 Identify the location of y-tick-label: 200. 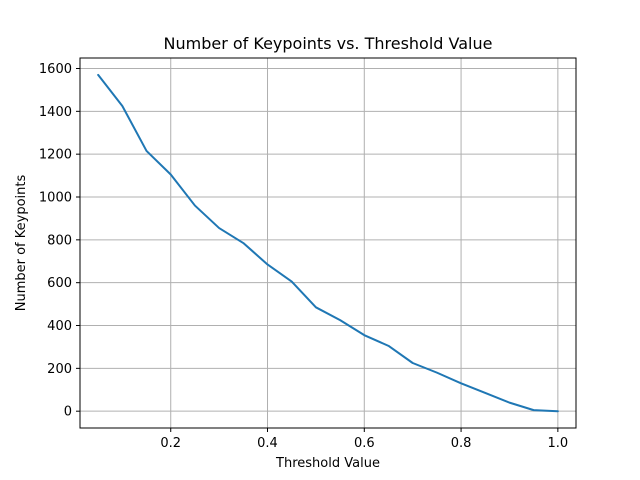
(59, 369).